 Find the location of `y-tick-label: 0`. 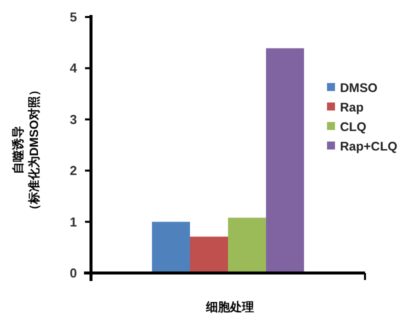

y-tick-label: 0 is located at coordinates (73, 273).